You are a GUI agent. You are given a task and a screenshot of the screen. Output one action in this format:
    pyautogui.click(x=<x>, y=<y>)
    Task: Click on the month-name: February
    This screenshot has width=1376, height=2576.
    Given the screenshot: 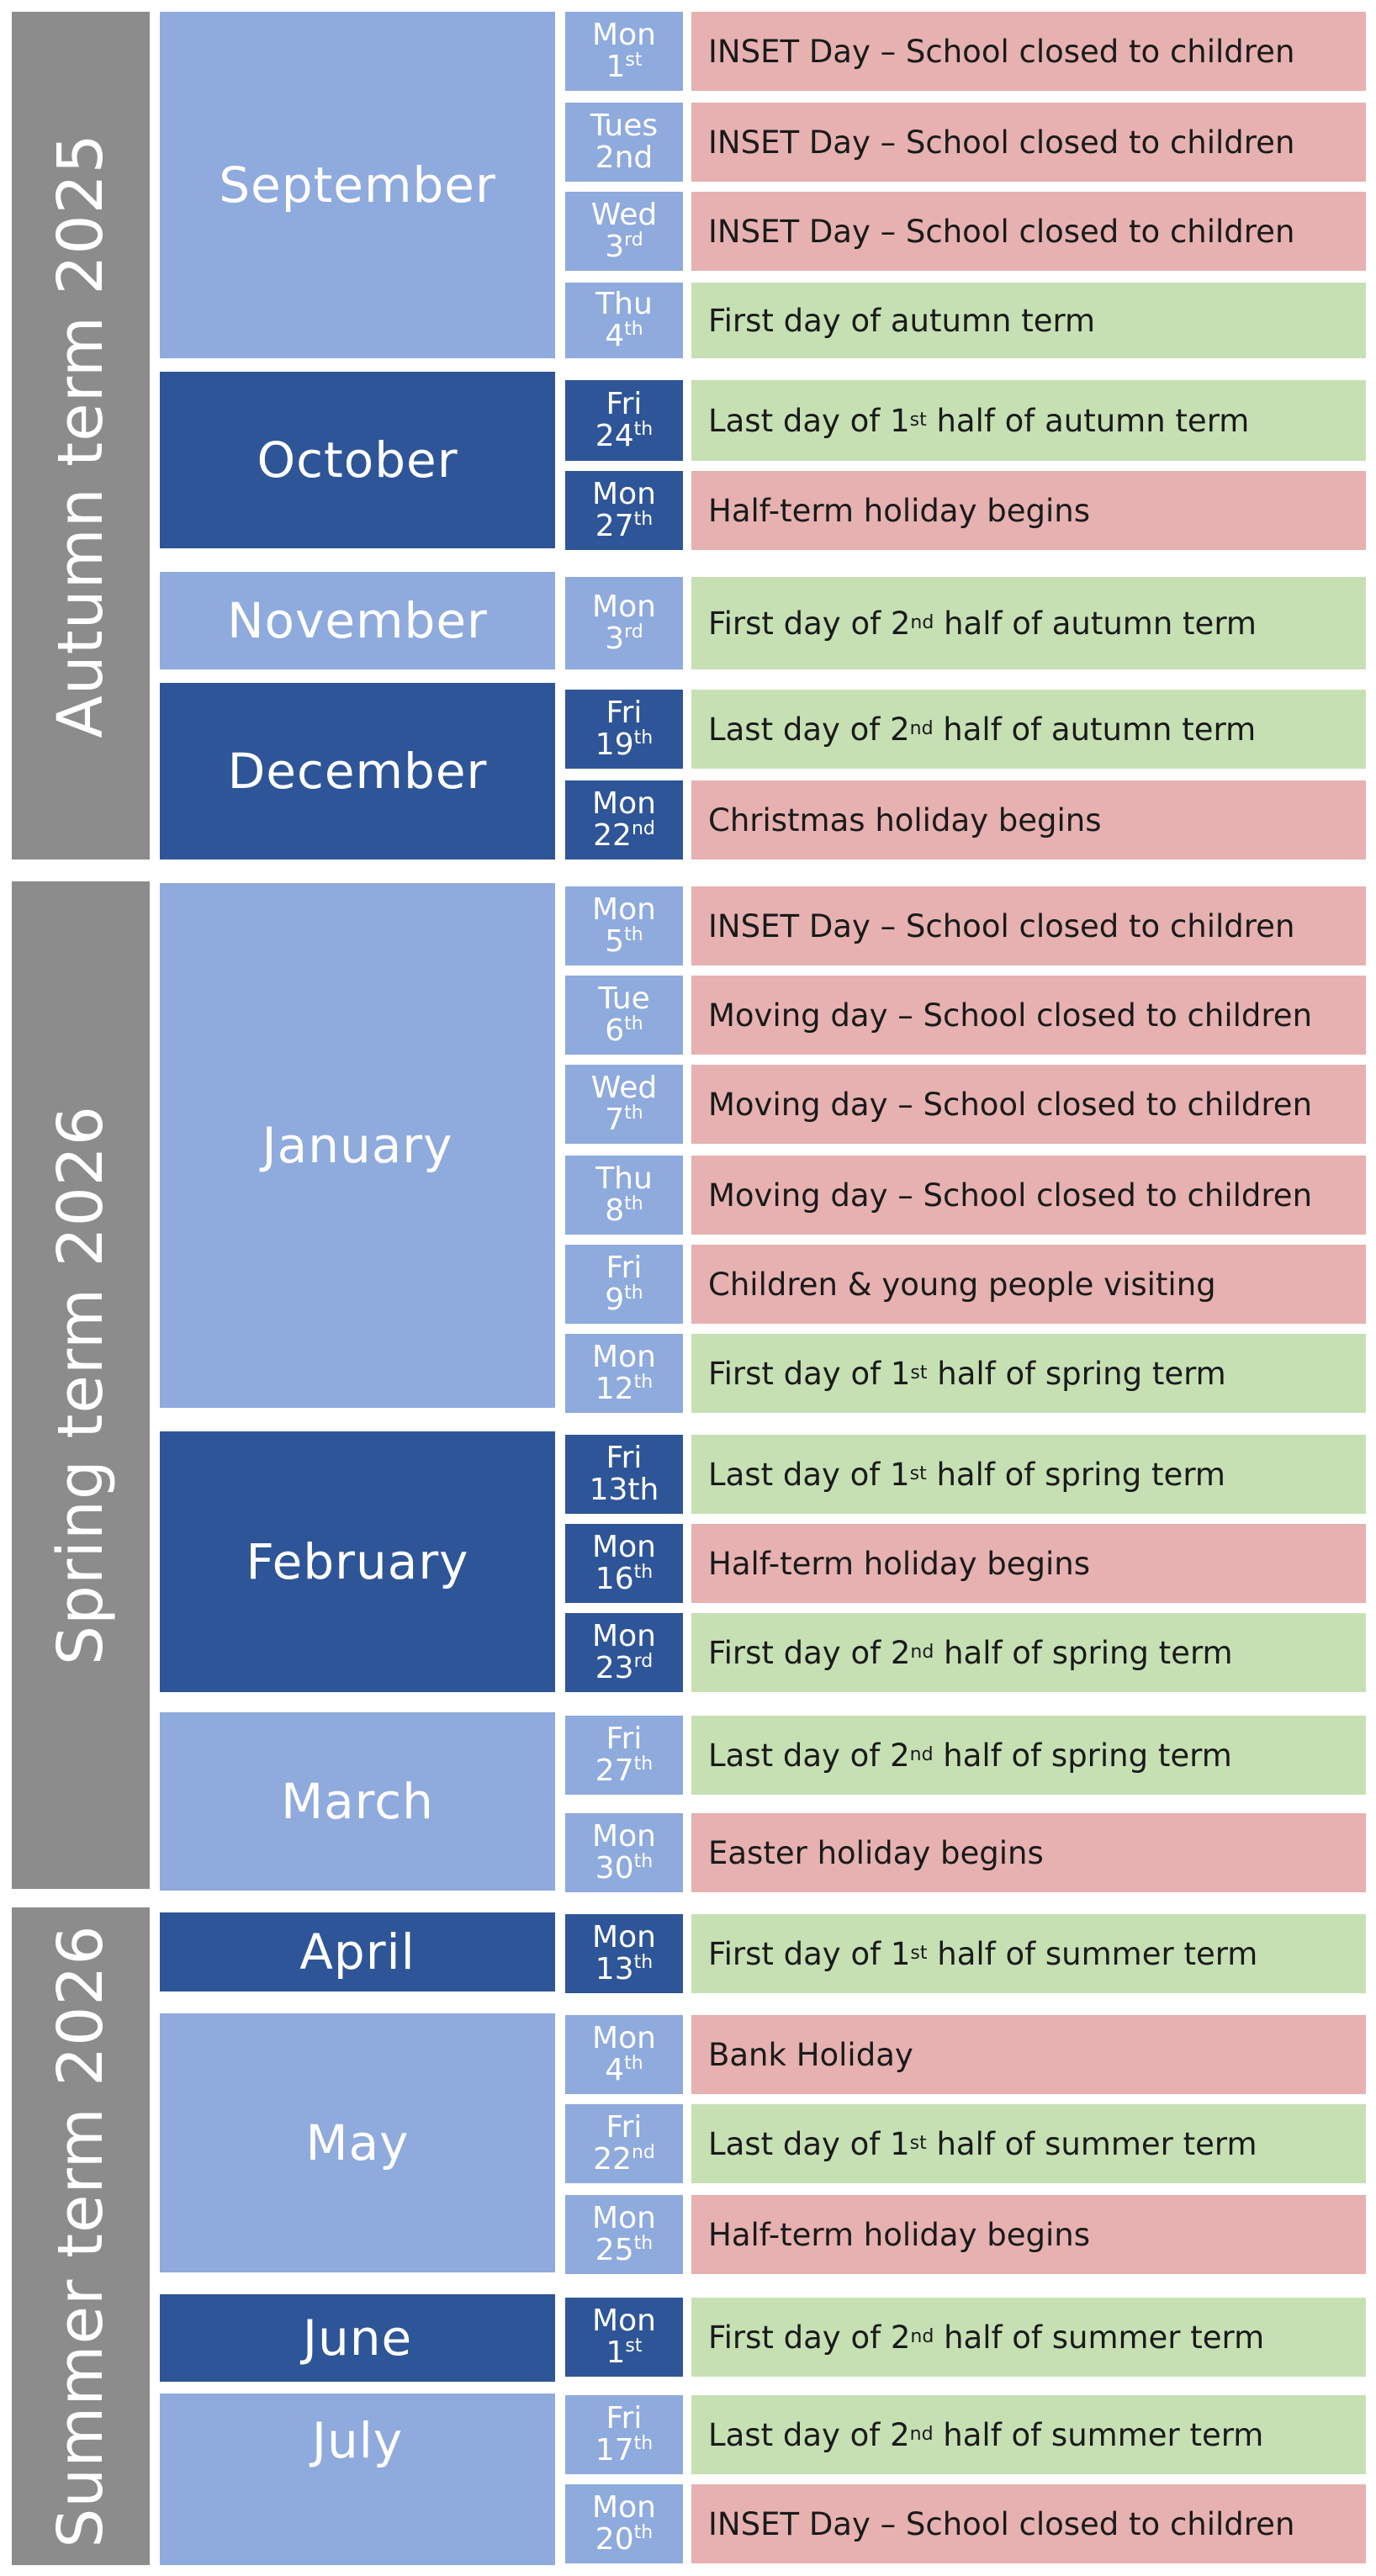 What is the action you would take?
    pyautogui.click(x=357, y=1561)
    